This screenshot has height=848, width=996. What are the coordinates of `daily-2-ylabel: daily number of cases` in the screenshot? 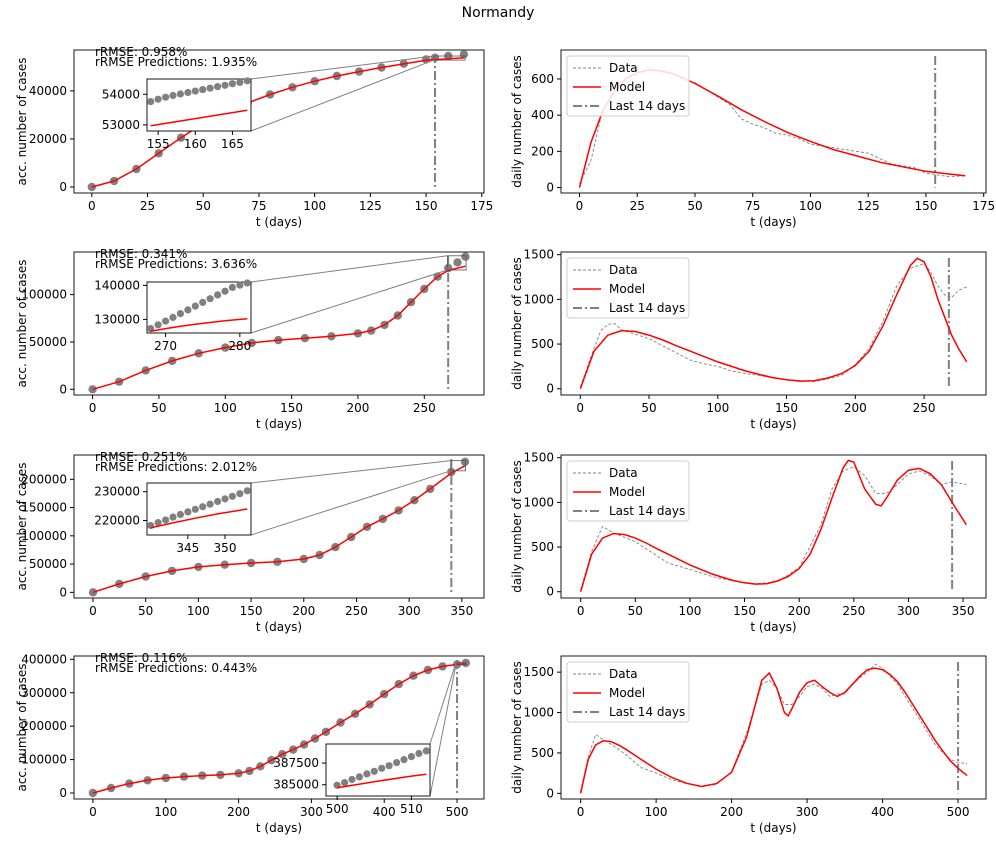 It's located at (517, 323).